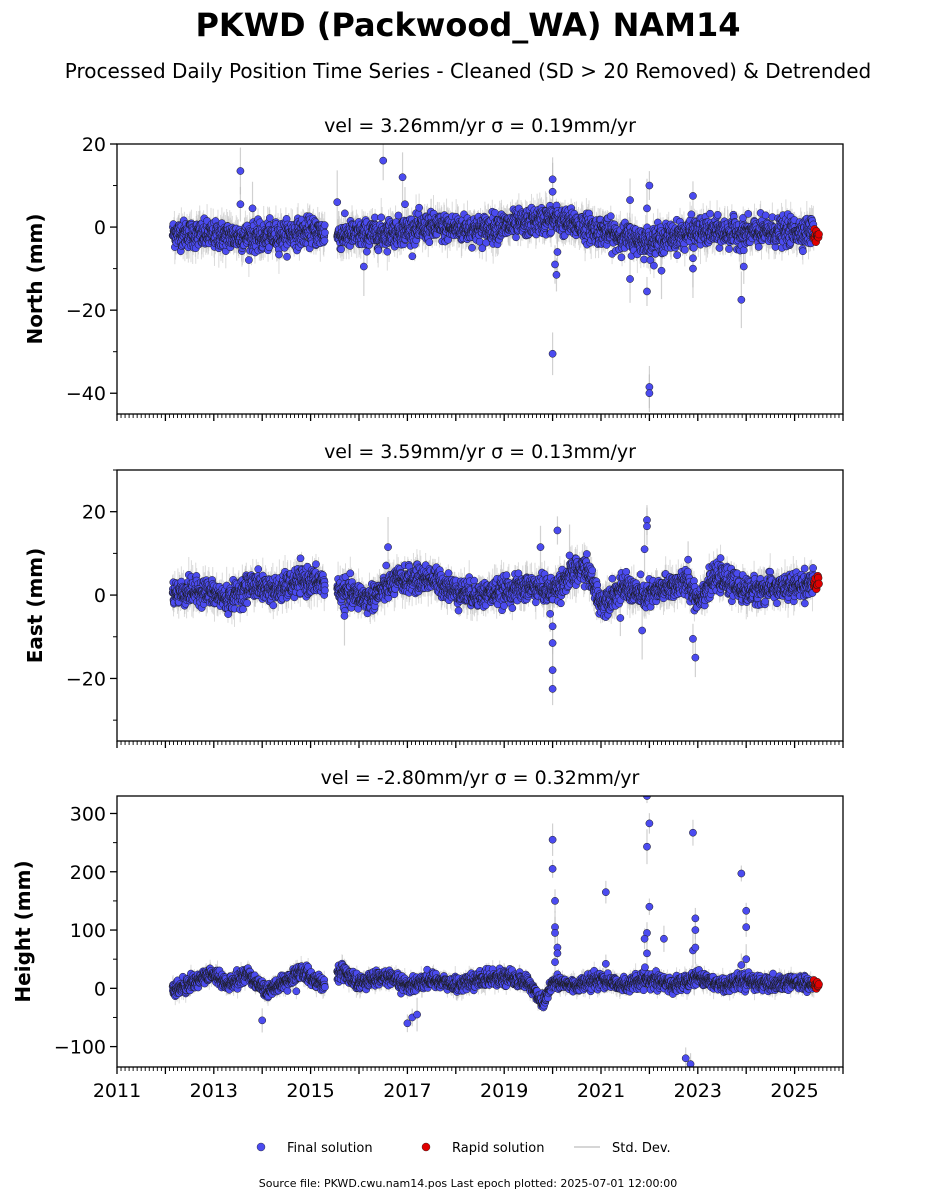 This screenshot has width=937, height=1200. What do you see at coordinates (480, 417) in the screenshot?
I see `x-axis` at bounding box center [480, 417].